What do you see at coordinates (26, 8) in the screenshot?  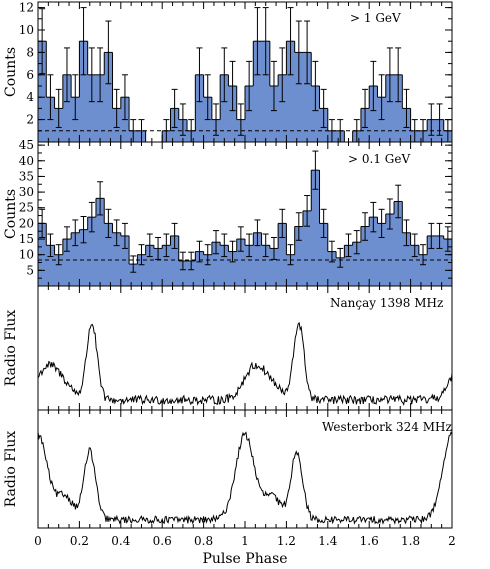 I see `y-tick-label: 12` at bounding box center [26, 8].